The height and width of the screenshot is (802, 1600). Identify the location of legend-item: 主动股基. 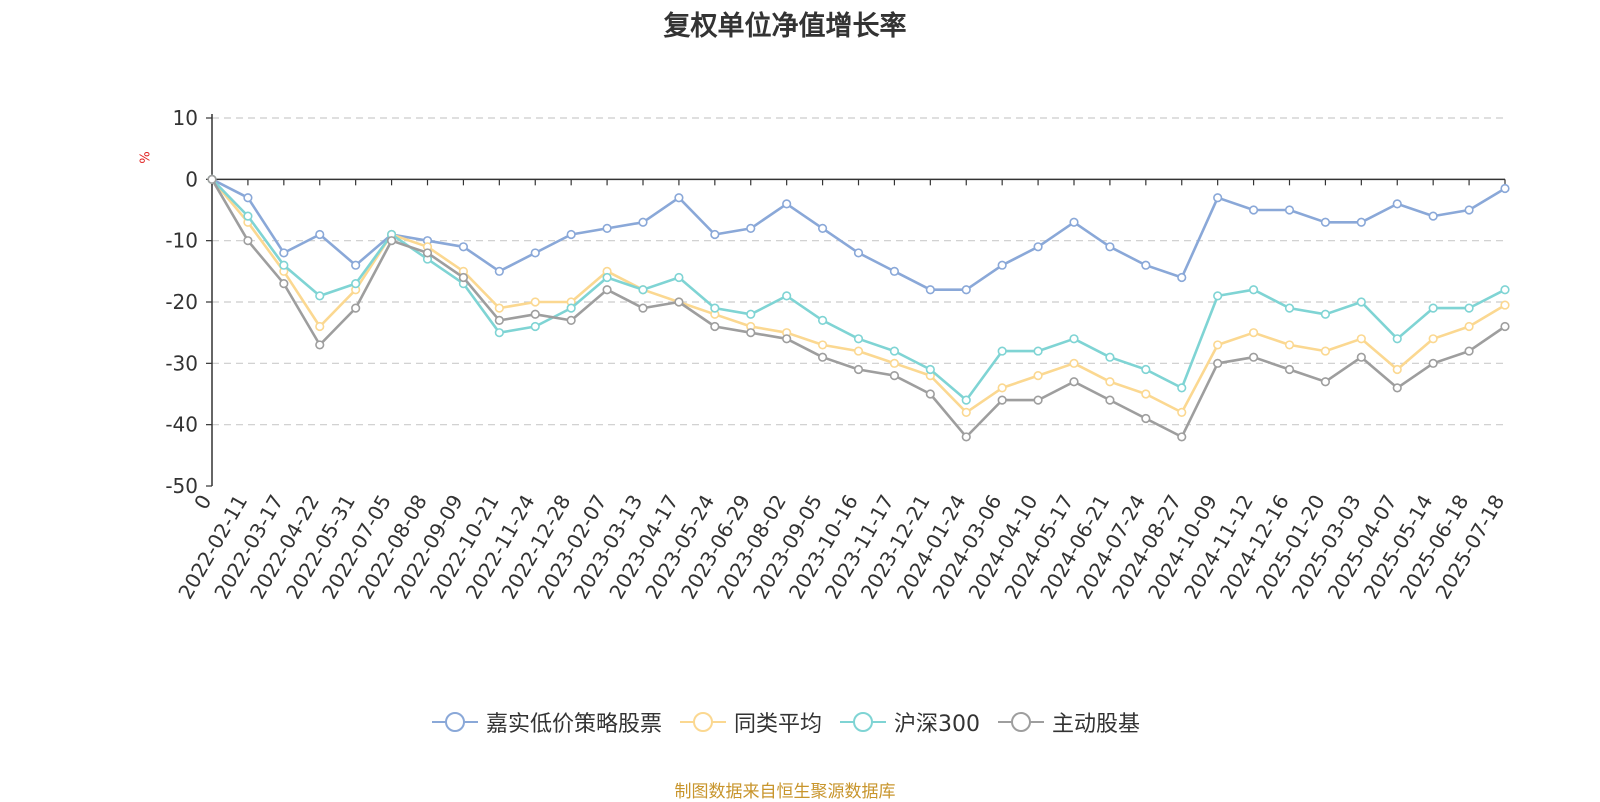
(1068, 722).